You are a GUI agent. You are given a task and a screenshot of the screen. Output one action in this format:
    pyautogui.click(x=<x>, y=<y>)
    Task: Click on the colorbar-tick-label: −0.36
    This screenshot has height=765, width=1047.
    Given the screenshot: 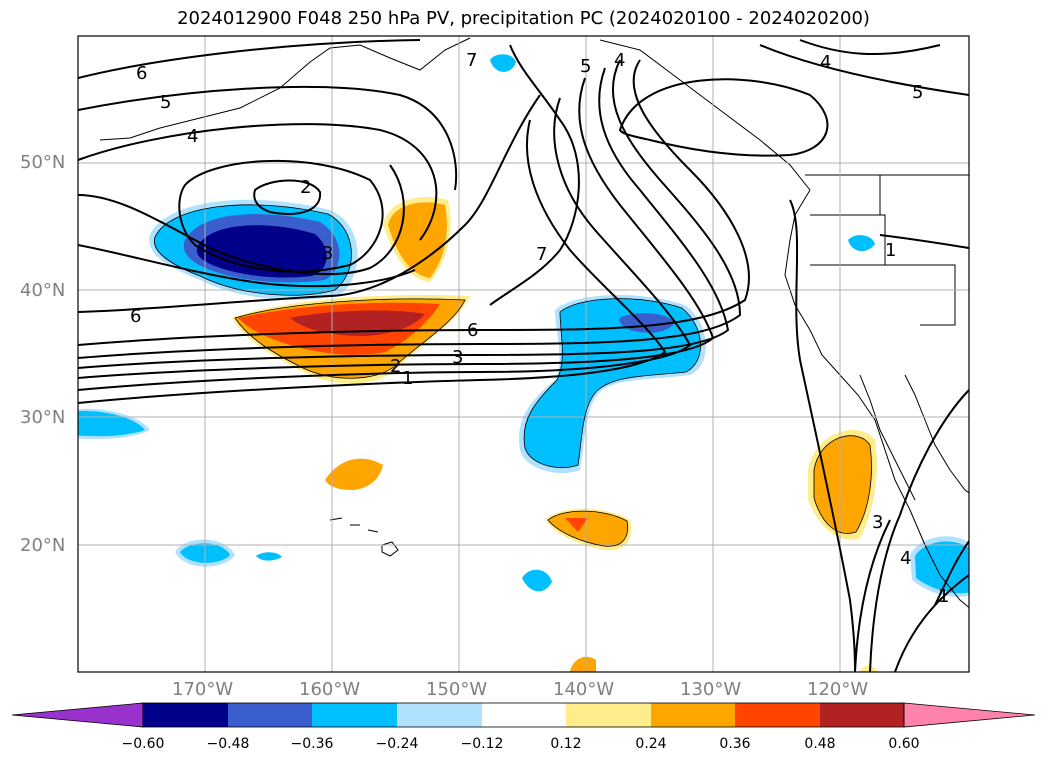 What is the action you would take?
    pyautogui.click(x=312, y=744)
    